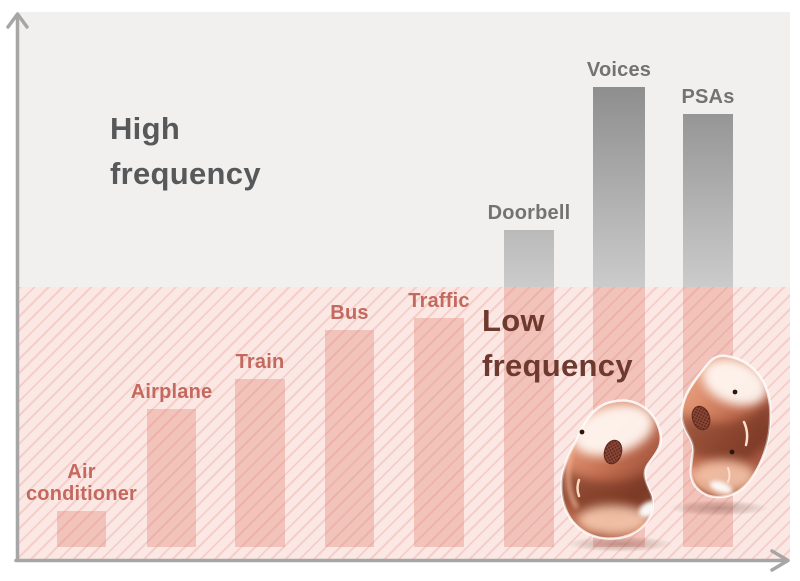  What do you see at coordinates (619, 70) in the screenshot?
I see `bar-label-voices: Voices` at bounding box center [619, 70].